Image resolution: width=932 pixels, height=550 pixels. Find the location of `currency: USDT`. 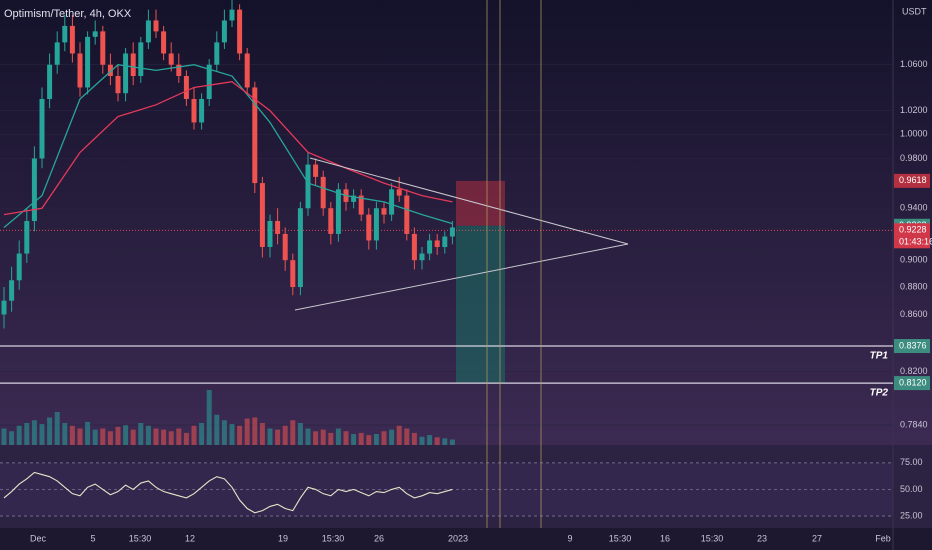

currency: USDT is located at coordinates (914, 11).